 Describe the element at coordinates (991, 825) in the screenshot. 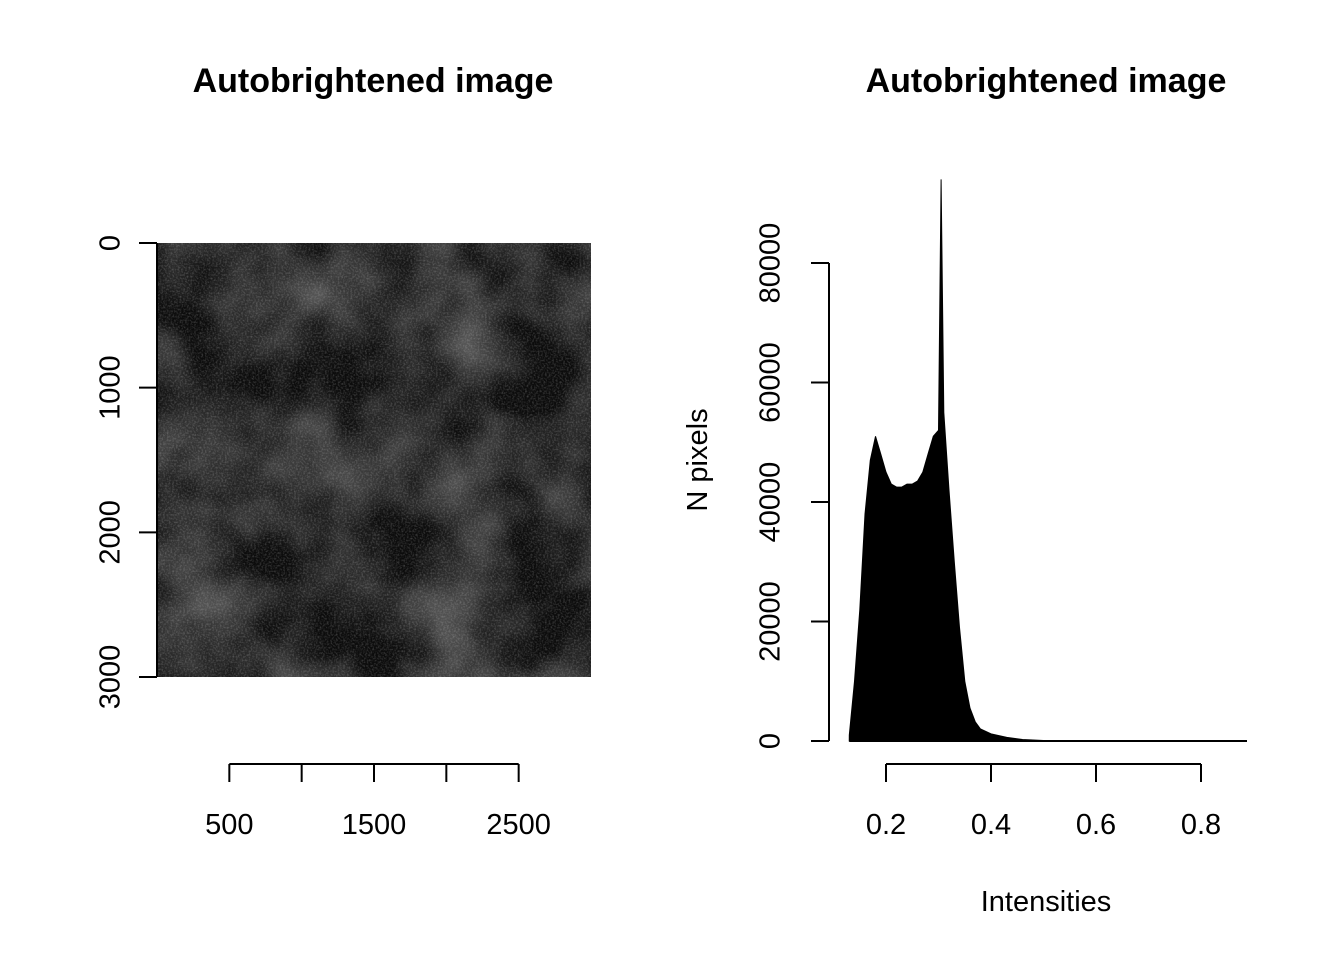

I see `histogram-x-tick-label: 0.4` at that location.